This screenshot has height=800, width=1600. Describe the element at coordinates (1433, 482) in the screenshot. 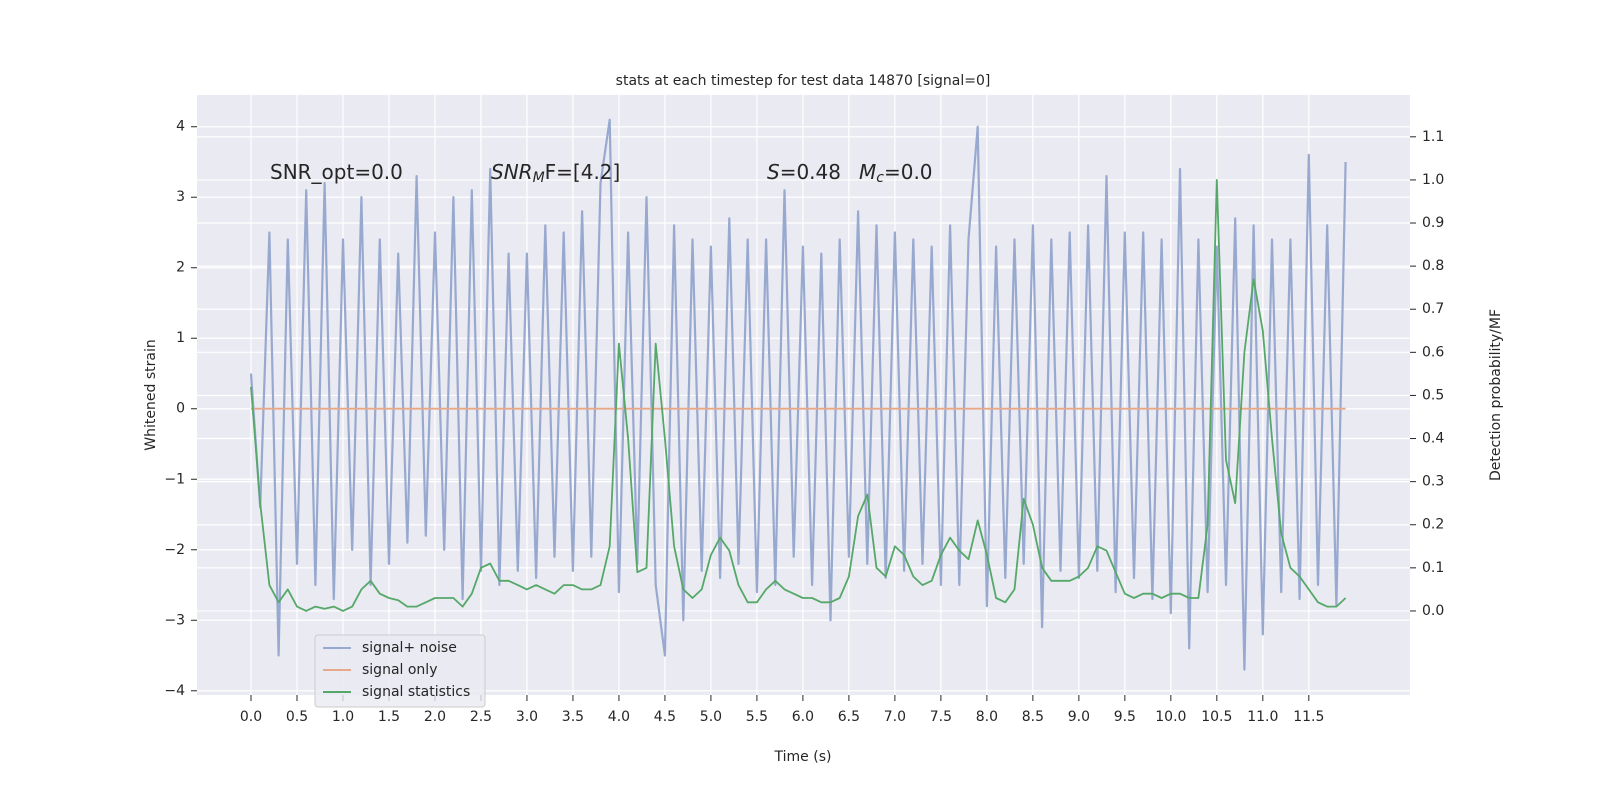

I see `y2-tick-label: 0.3` at that location.